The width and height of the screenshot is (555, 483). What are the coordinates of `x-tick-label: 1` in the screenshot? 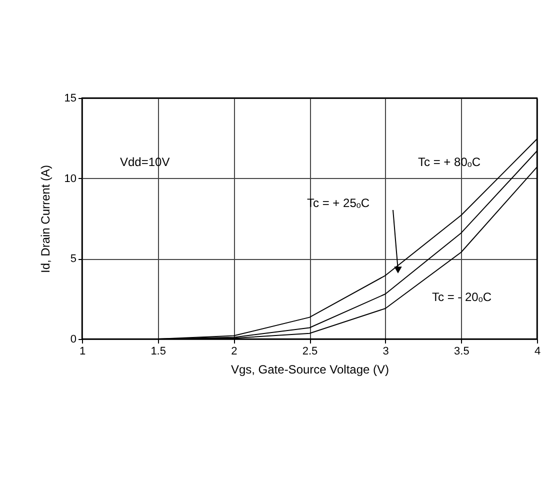 It's located at (82, 352).